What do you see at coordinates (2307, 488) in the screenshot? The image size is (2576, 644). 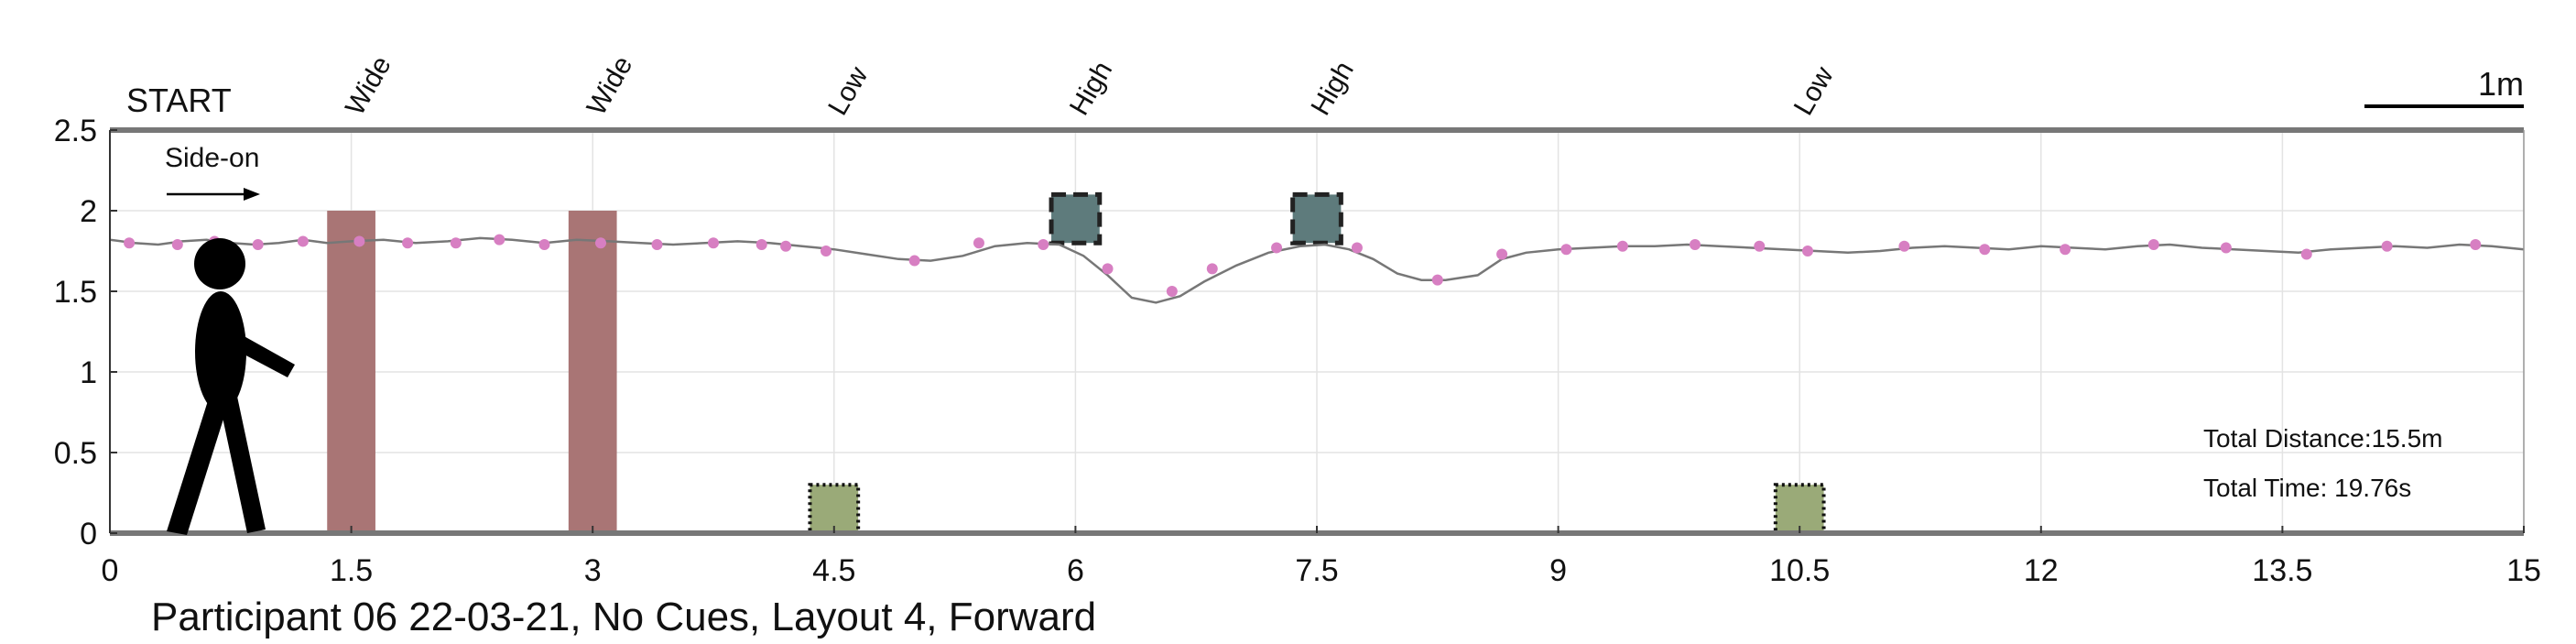 I see `total-time-label: Total Time: 19.76s` at bounding box center [2307, 488].